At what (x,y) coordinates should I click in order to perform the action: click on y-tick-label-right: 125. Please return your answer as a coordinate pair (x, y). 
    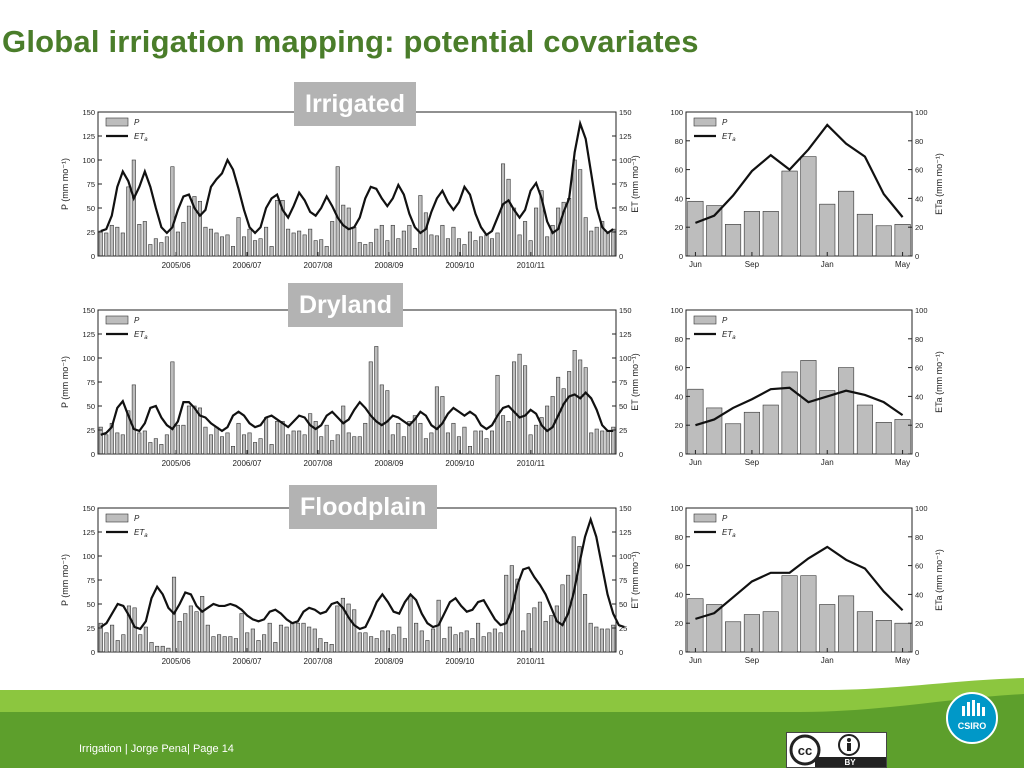
    Looking at the image, I should click on (625, 334).